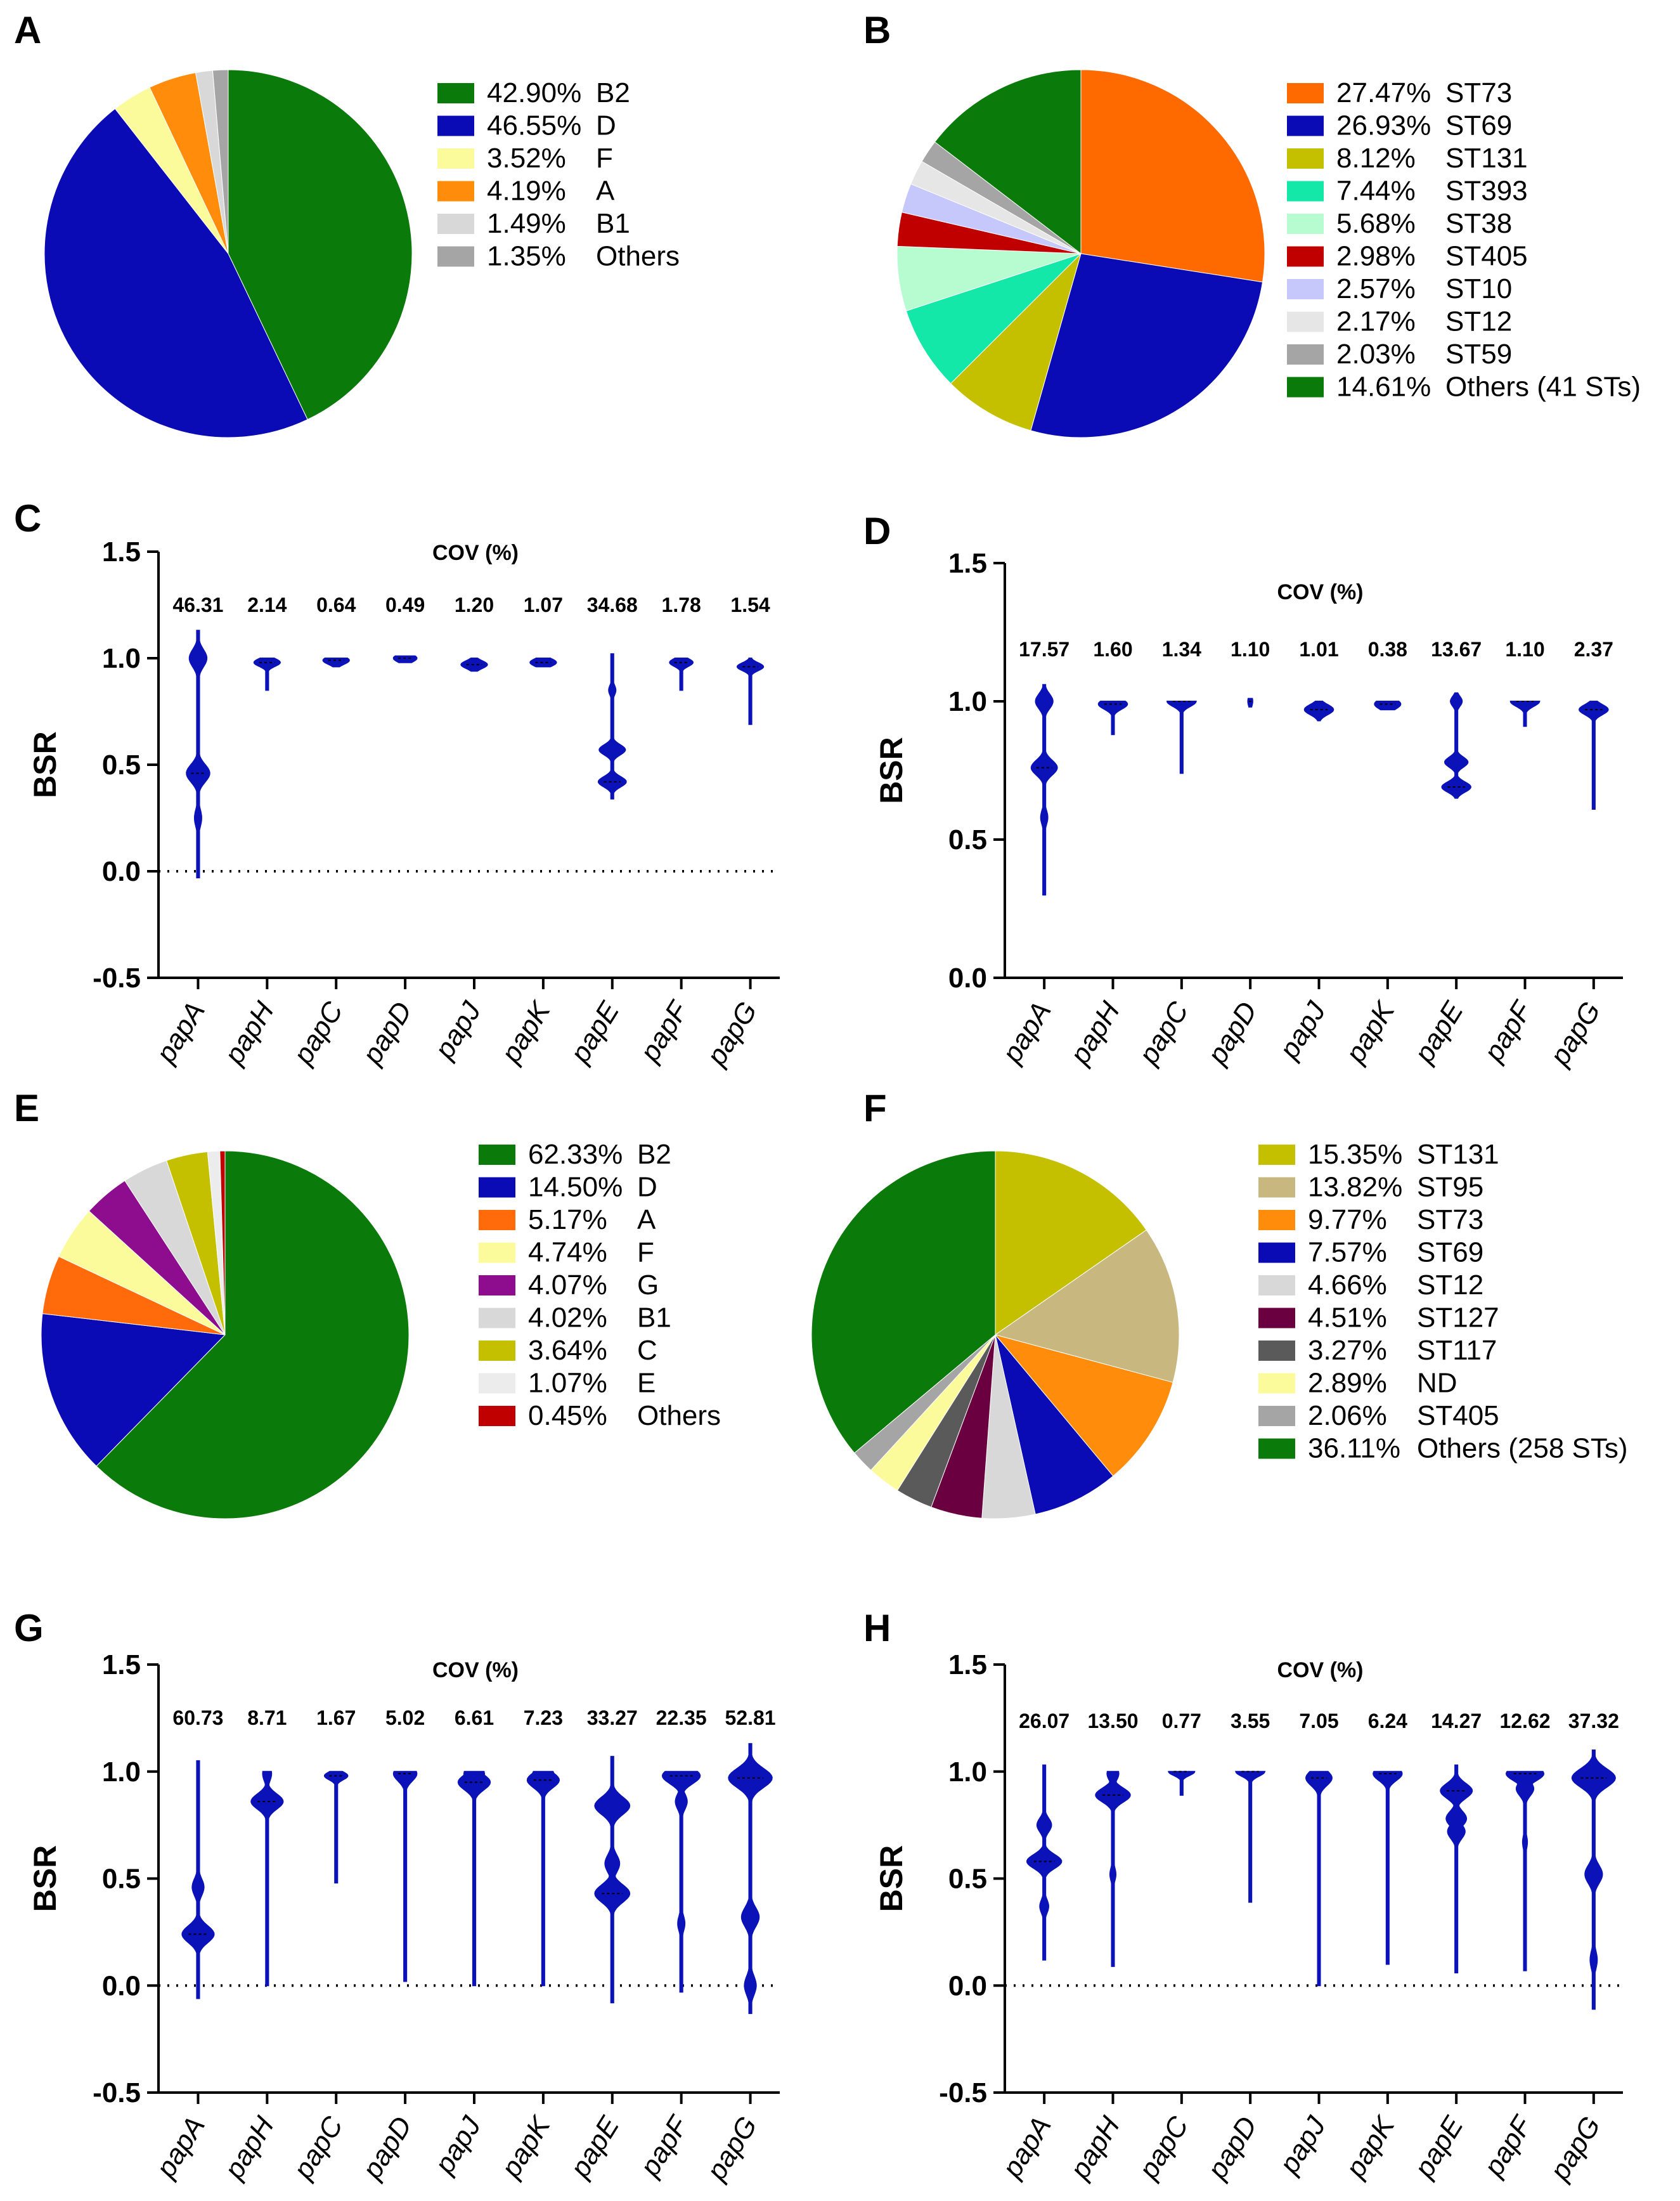 This screenshot has width=1680, height=2201. Describe the element at coordinates (1083, 1405) in the screenshot. I see `pie-slice-st73` at that location.